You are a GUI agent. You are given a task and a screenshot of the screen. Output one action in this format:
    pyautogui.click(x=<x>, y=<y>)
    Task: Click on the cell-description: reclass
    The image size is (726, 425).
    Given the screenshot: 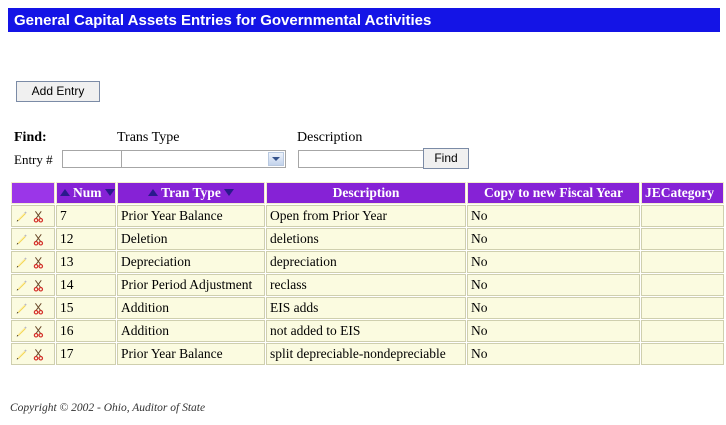 What is the action you would take?
    pyautogui.click(x=366, y=285)
    